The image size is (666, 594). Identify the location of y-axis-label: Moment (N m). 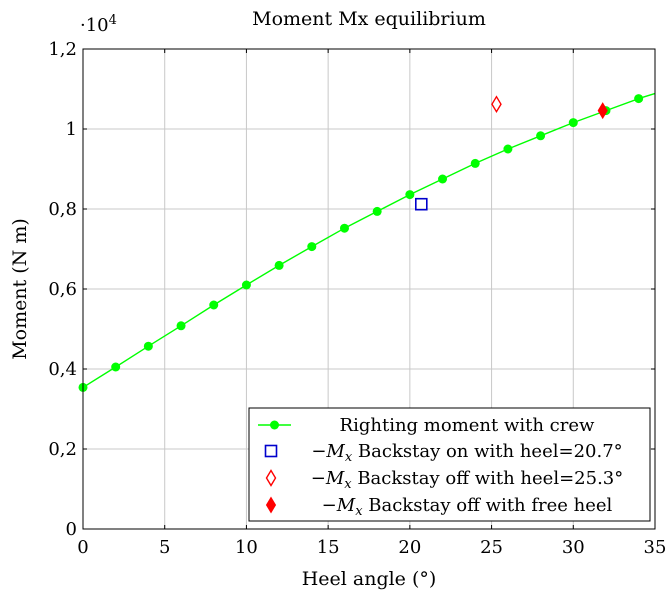
(20, 289).